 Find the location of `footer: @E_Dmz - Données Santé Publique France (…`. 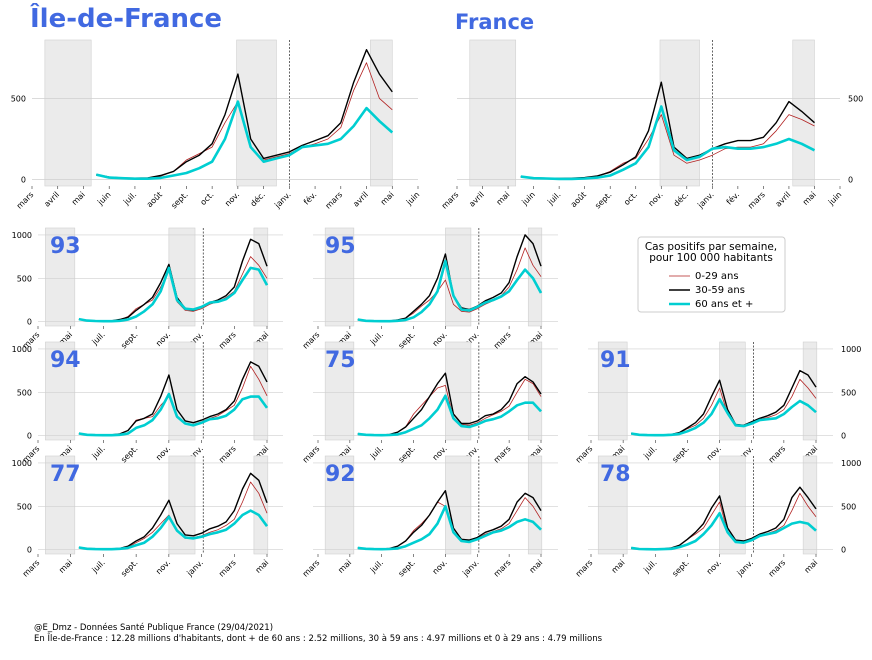

footer: @E_Dmz - Données Santé Publique France (… is located at coordinates (153, 627).